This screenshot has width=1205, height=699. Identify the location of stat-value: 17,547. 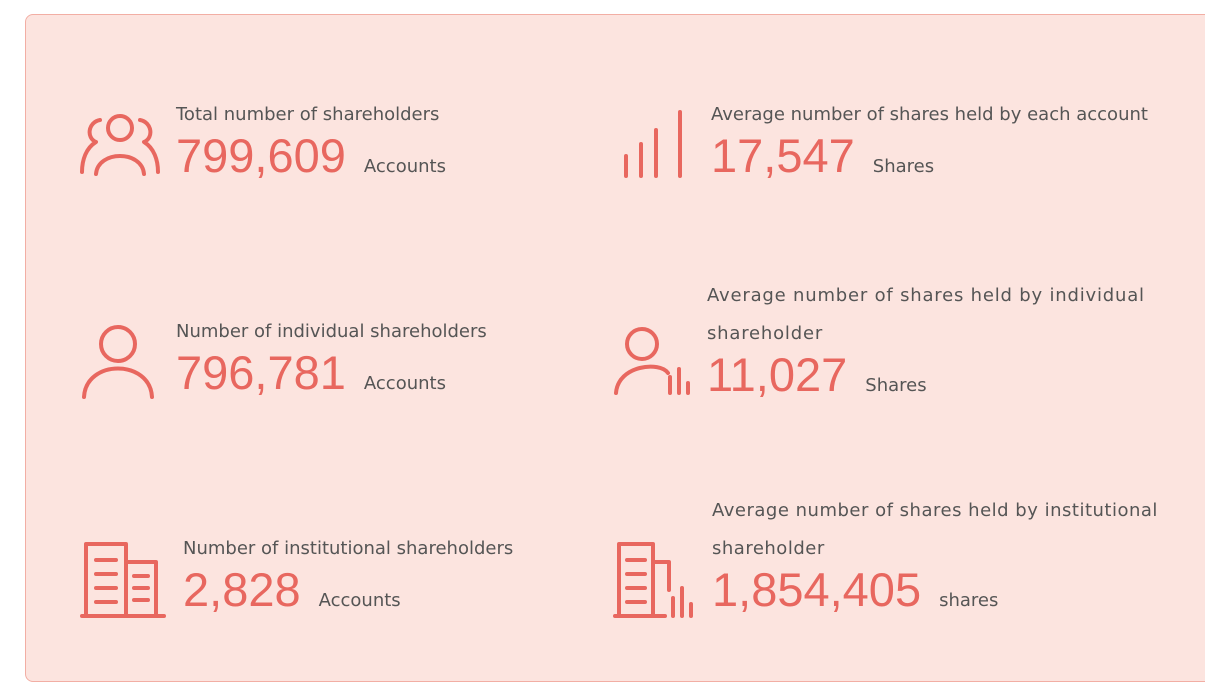
(783, 155).